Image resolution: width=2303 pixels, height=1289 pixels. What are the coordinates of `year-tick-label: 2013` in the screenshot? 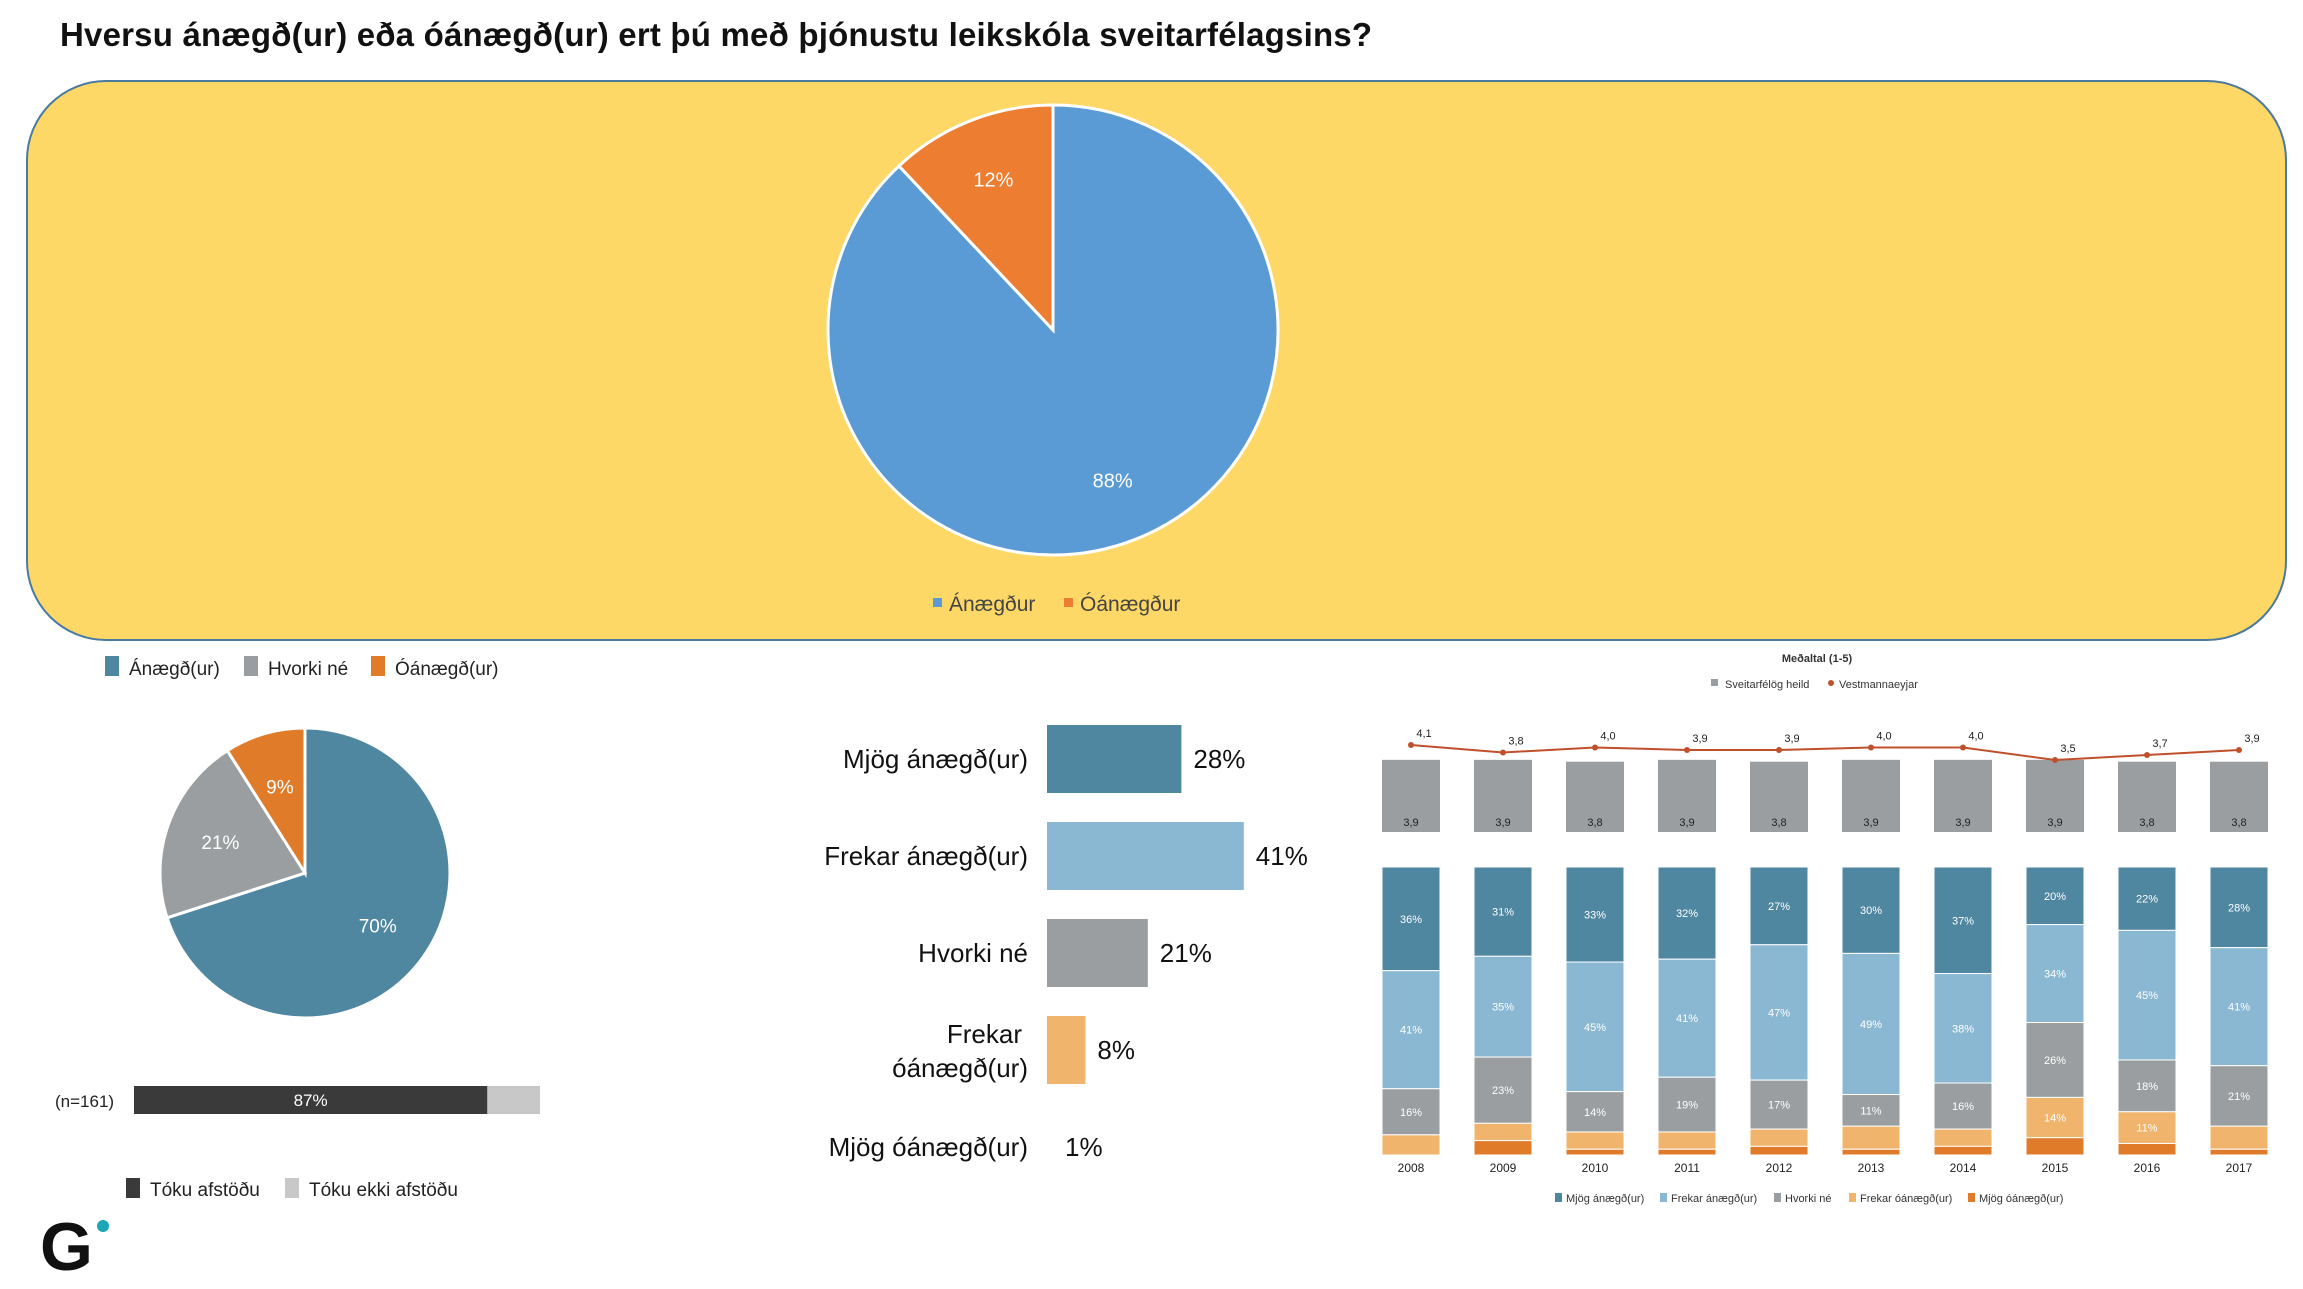 It's located at (1871, 1168).